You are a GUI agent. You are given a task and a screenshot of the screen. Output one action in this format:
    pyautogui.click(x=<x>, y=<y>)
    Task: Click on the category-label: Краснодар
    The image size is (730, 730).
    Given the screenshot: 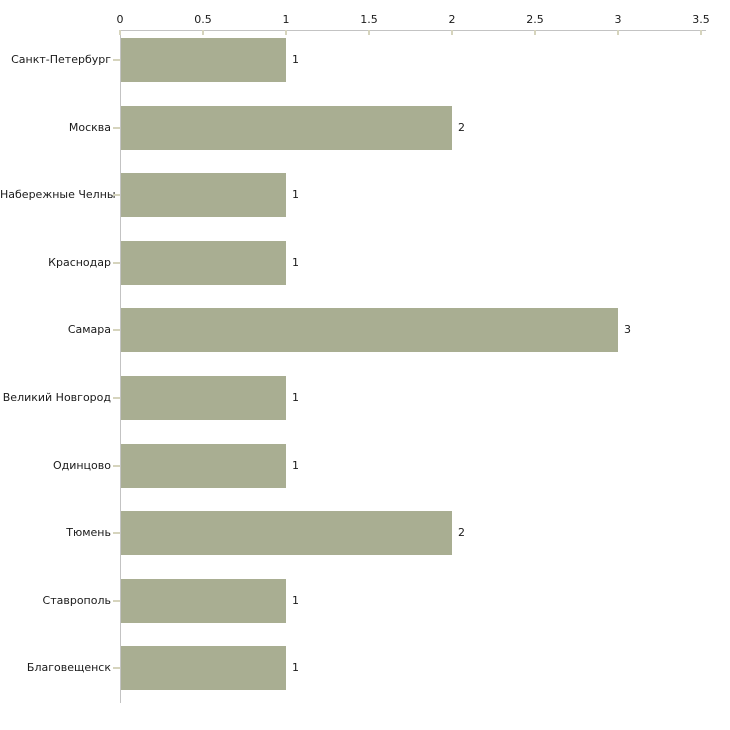 What is the action you would take?
    pyautogui.click(x=79, y=262)
    